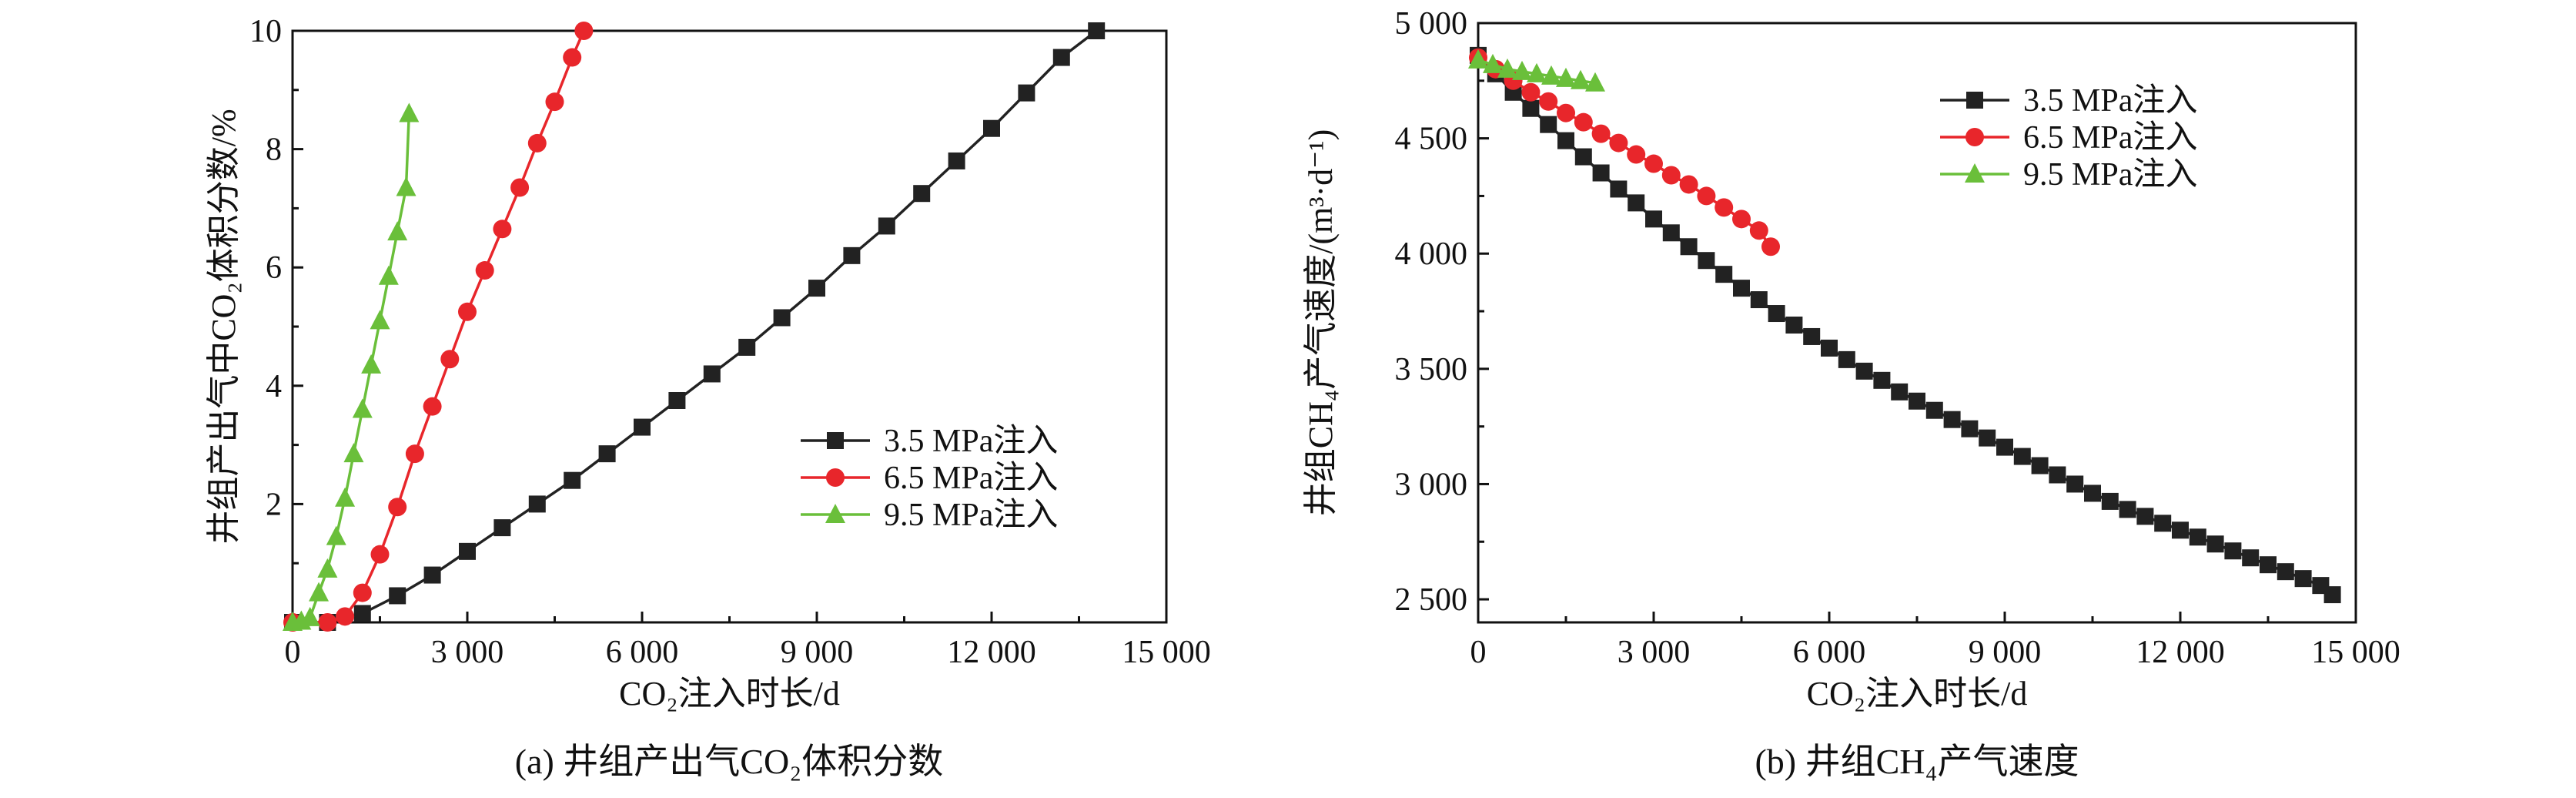  Describe the element at coordinates (274, 150) in the screenshot. I see `y-tick-label: 8` at that location.